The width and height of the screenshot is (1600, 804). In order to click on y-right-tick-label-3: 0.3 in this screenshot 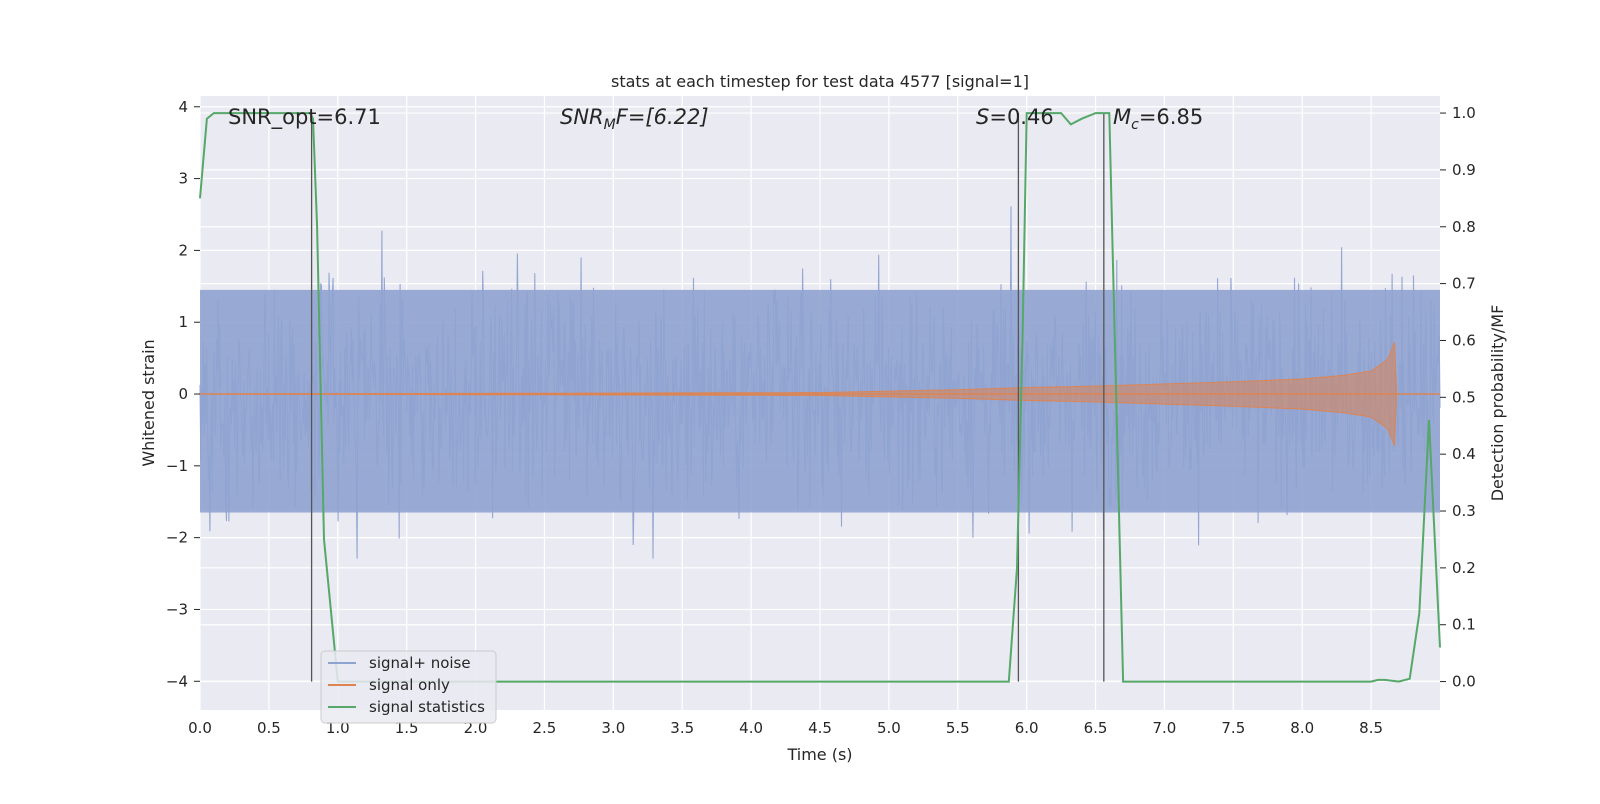, I will do `click(1464, 511)`.